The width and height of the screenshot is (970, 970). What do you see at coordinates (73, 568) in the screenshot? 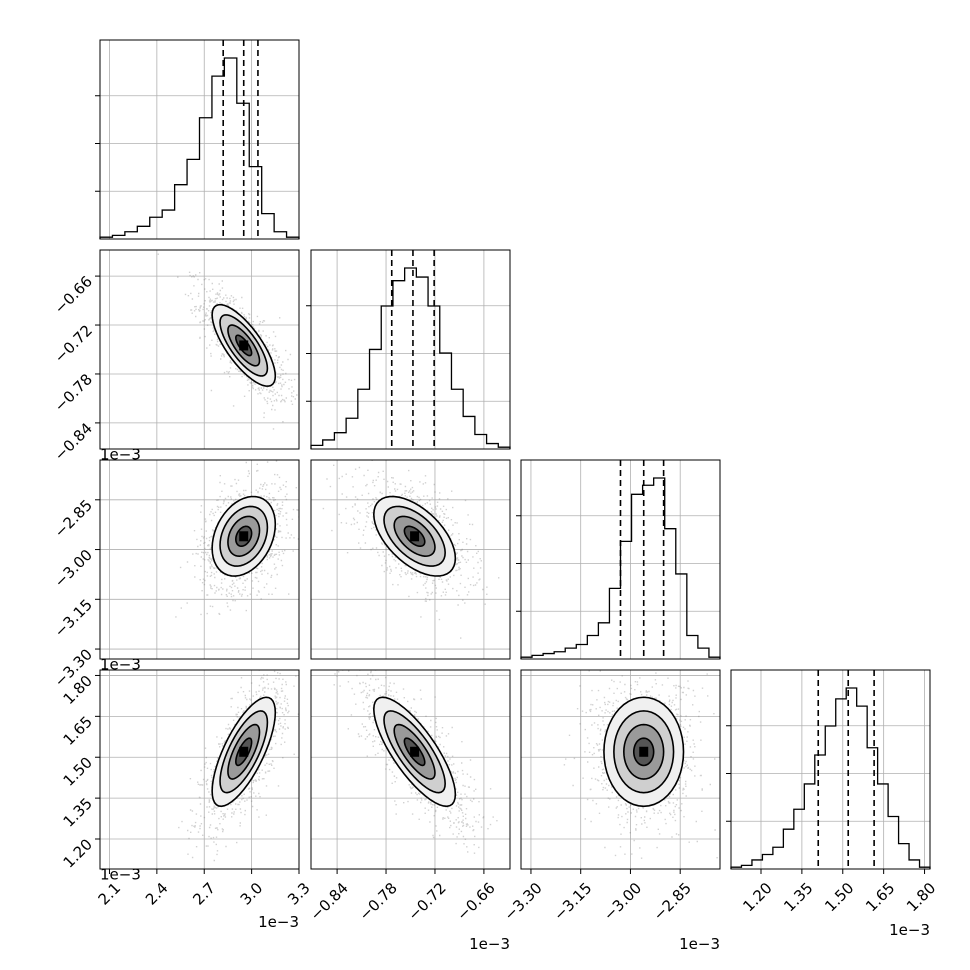
I see `y-tick-label: −3.00` at bounding box center [73, 568].